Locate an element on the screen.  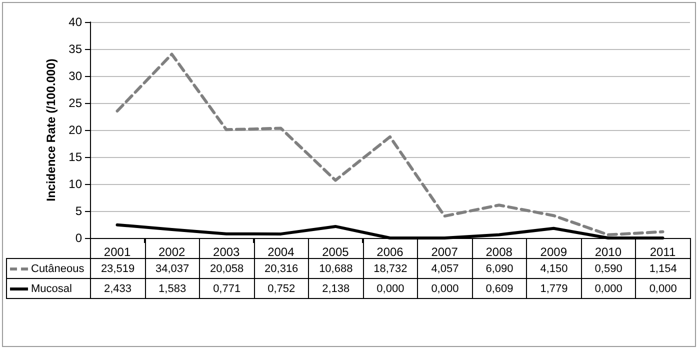
data-label: 0,771 is located at coordinates (227, 288).